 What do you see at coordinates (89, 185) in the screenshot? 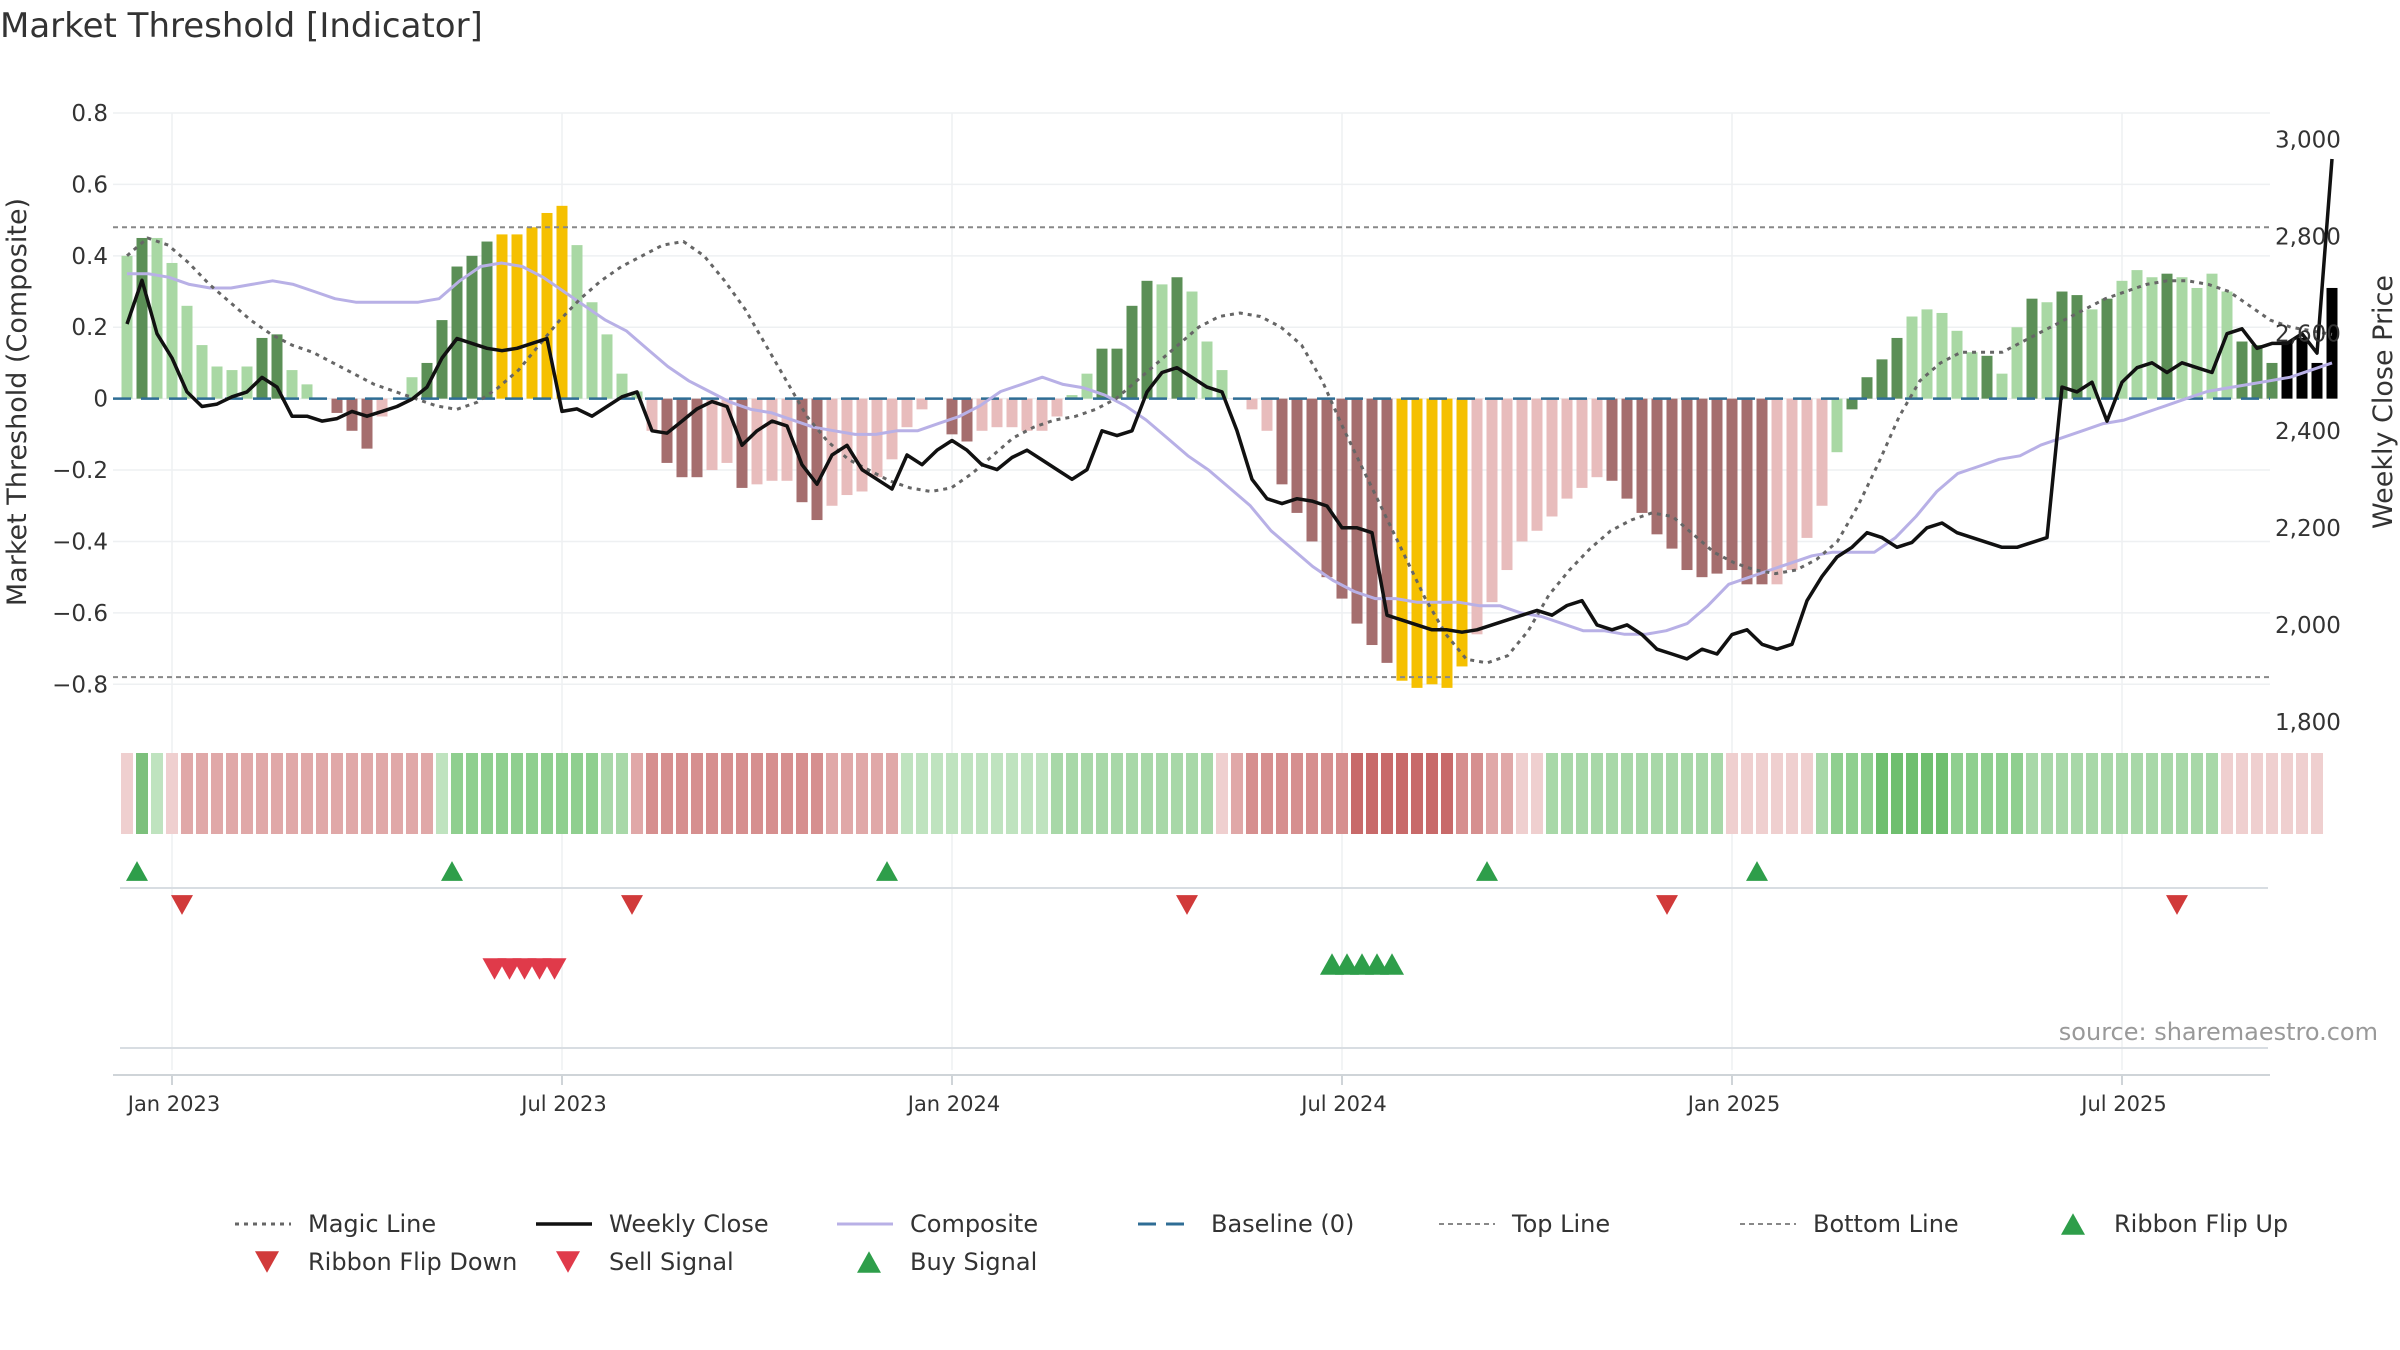
I see `y-tick-label-left: 0.6` at bounding box center [89, 185].